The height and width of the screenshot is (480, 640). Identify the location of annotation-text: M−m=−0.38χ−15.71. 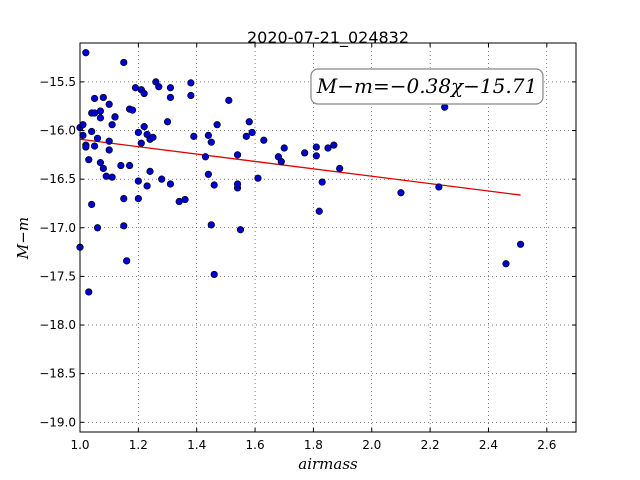
(426, 86).